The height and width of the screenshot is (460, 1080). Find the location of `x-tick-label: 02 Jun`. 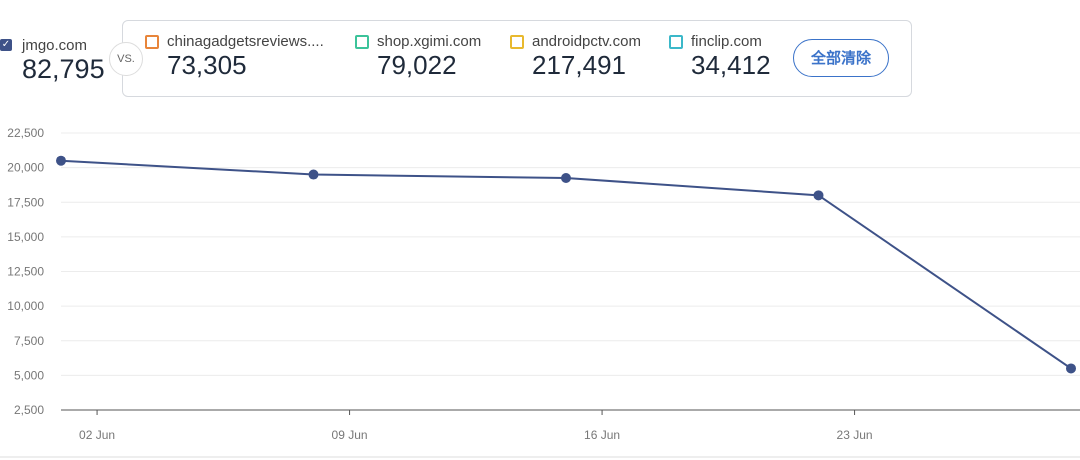

x-tick-label: 02 Jun is located at coordinates (97, 435).